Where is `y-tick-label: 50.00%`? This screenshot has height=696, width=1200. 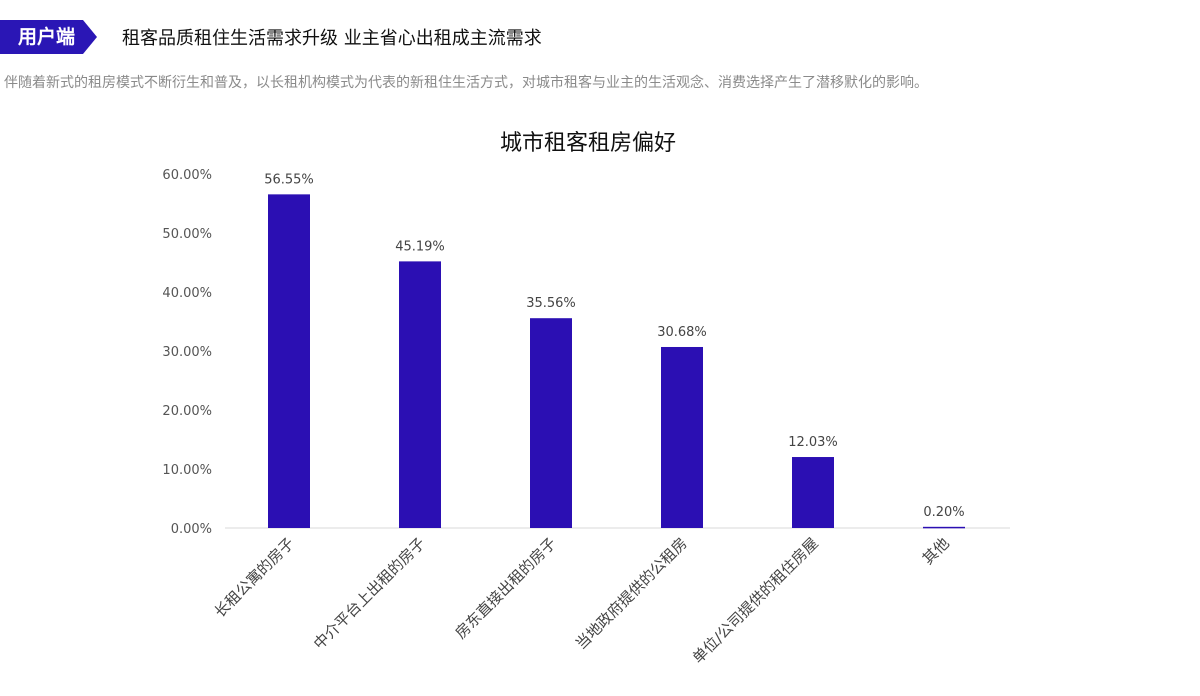 y-tick-label: 50.00% is located at coordinates (187, 234).